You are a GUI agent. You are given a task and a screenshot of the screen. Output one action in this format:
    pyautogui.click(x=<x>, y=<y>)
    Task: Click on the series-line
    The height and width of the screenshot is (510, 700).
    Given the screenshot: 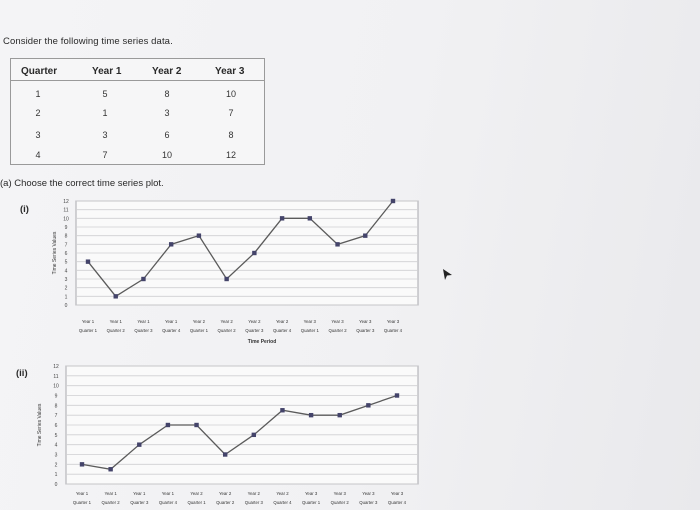 What is the action you would take?
    pyautogui.click(x=240, y=249)
    